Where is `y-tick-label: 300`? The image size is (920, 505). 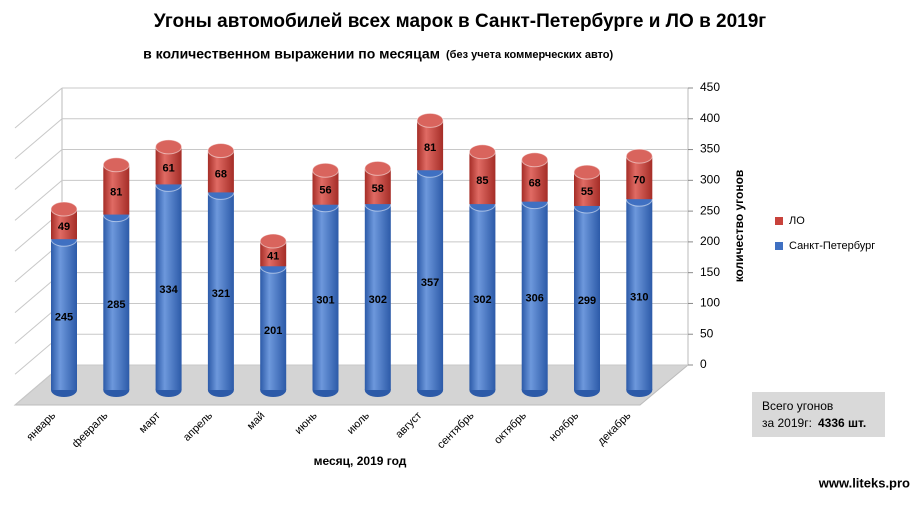 y-tick-label: 300 is located at coordinates (710, 180).